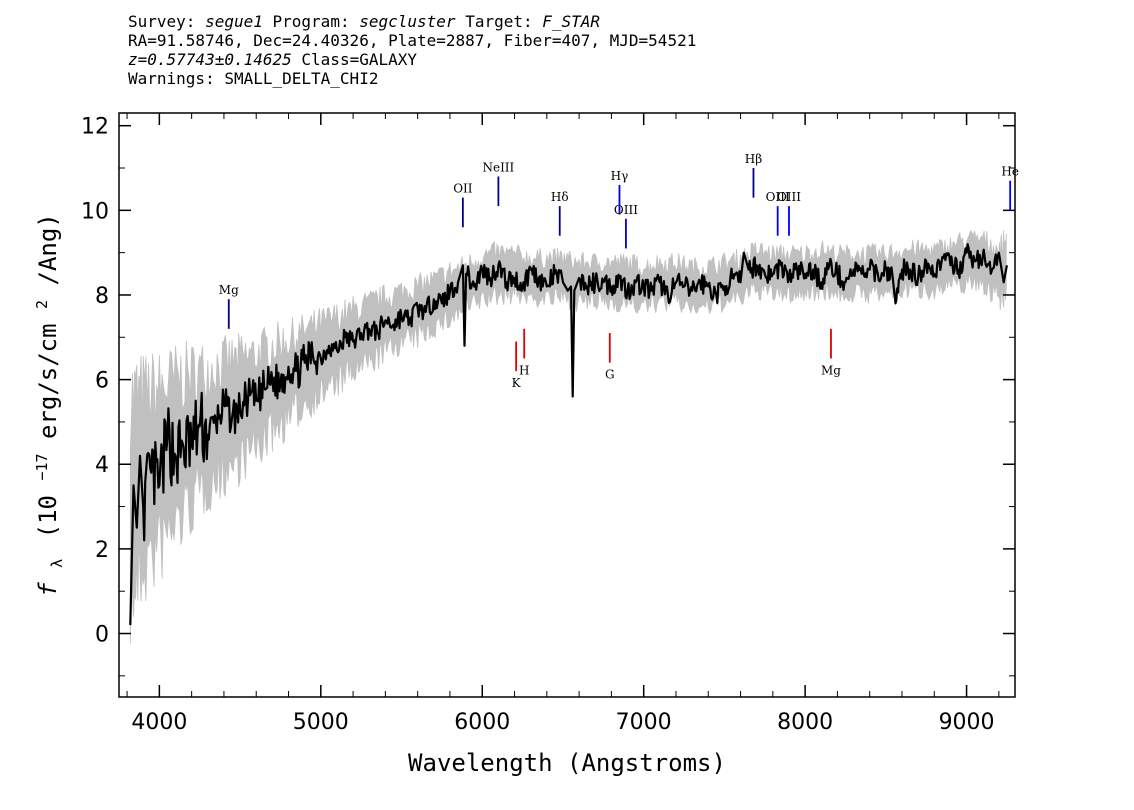 The width and height of the screenshot is (1134, 810). What do you see at coordinates (42, 304) in the screenshot?
I see `y-axis-title-exponent-2: 2` at bounding box center [42, 304].